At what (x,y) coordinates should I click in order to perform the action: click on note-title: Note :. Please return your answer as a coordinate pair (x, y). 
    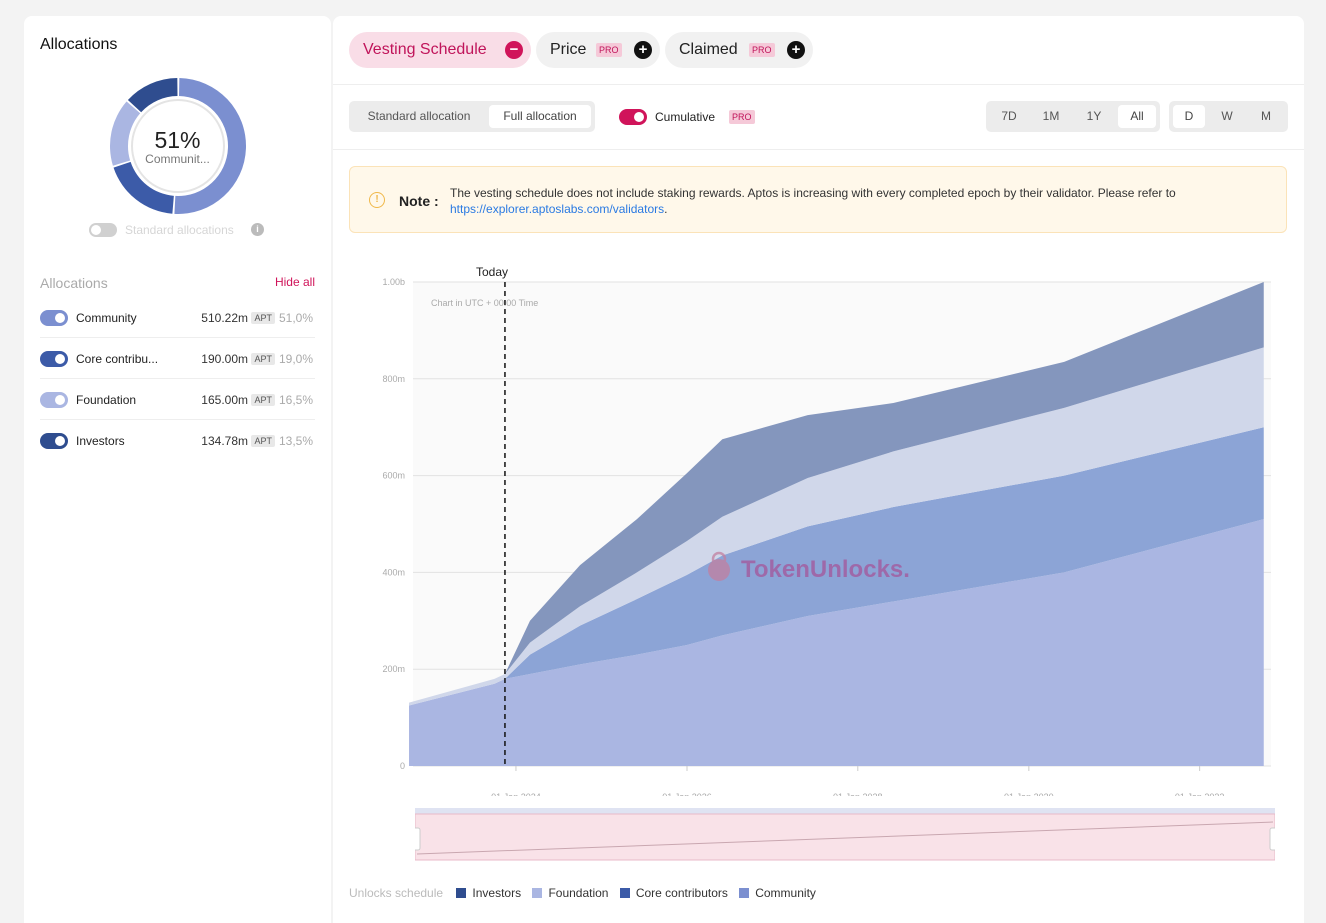
    Looking at the image, I should click on (419, 201).